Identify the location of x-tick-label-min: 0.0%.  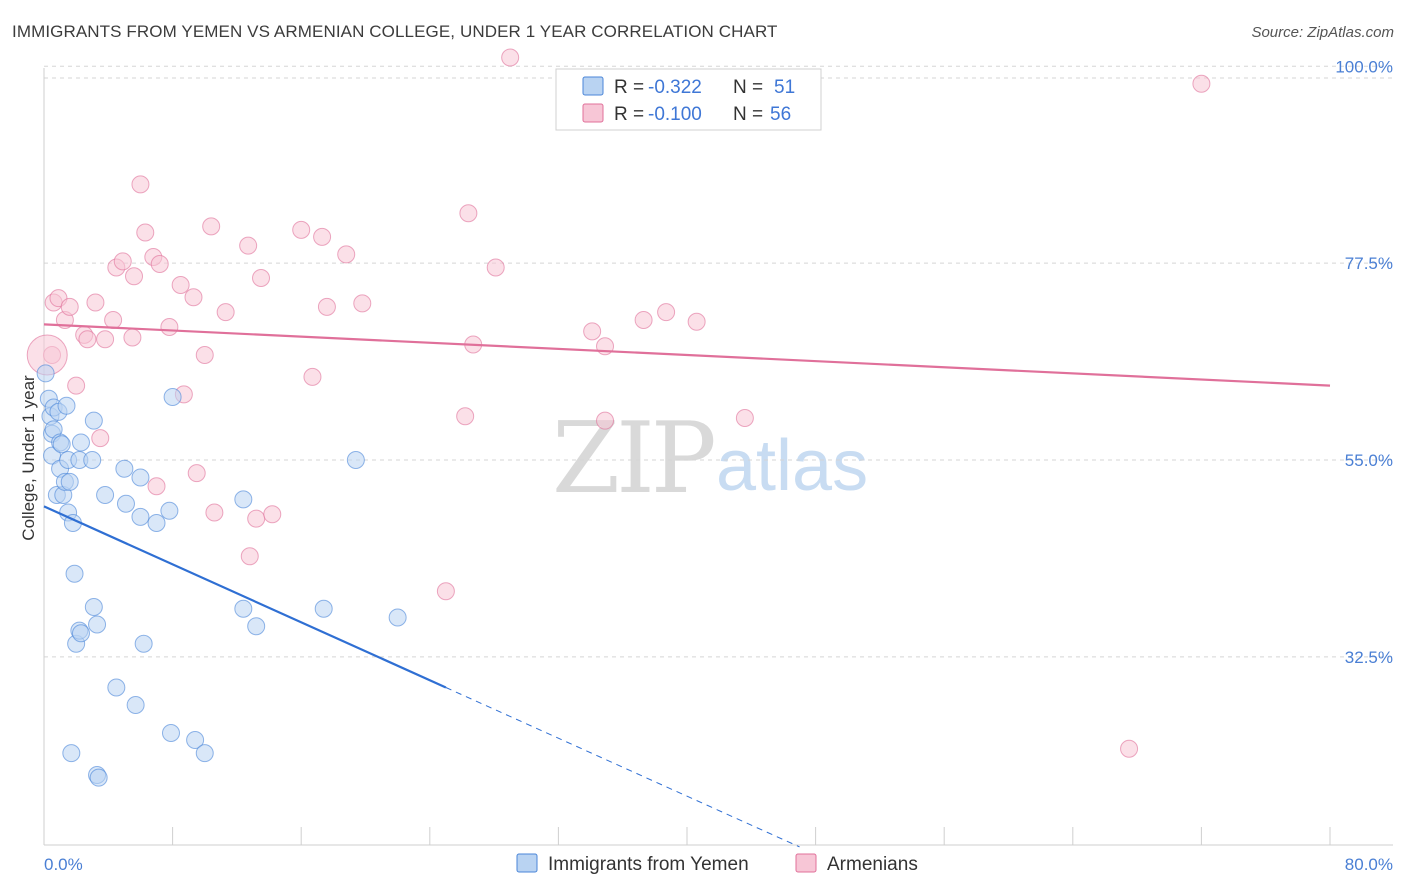
(63, 864).